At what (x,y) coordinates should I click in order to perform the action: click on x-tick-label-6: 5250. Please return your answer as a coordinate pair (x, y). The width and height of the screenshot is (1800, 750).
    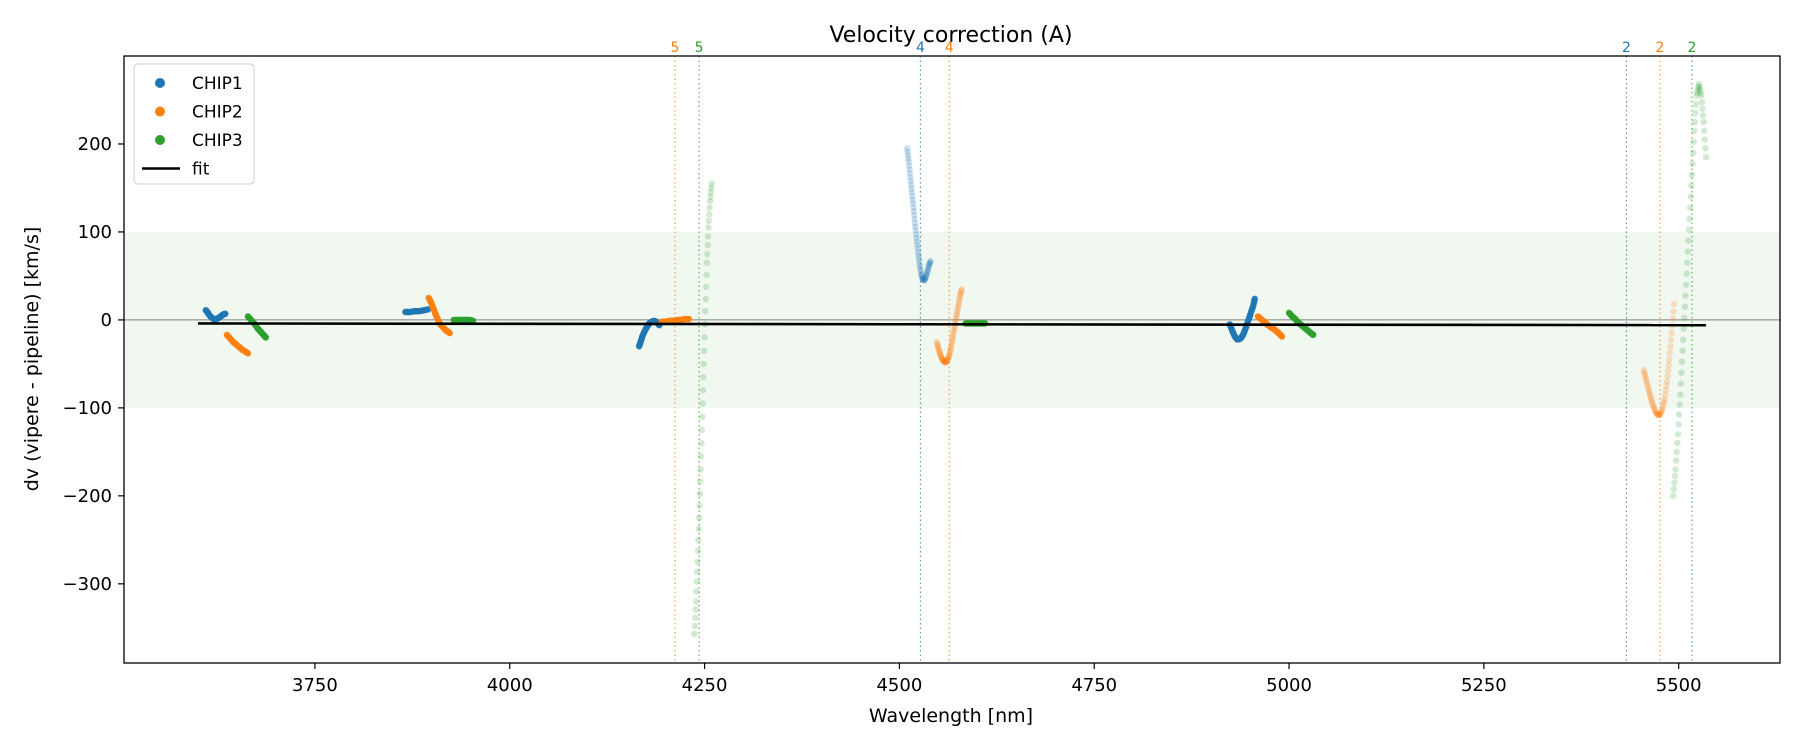
    Looking at the image, I should click on (1484, 685).